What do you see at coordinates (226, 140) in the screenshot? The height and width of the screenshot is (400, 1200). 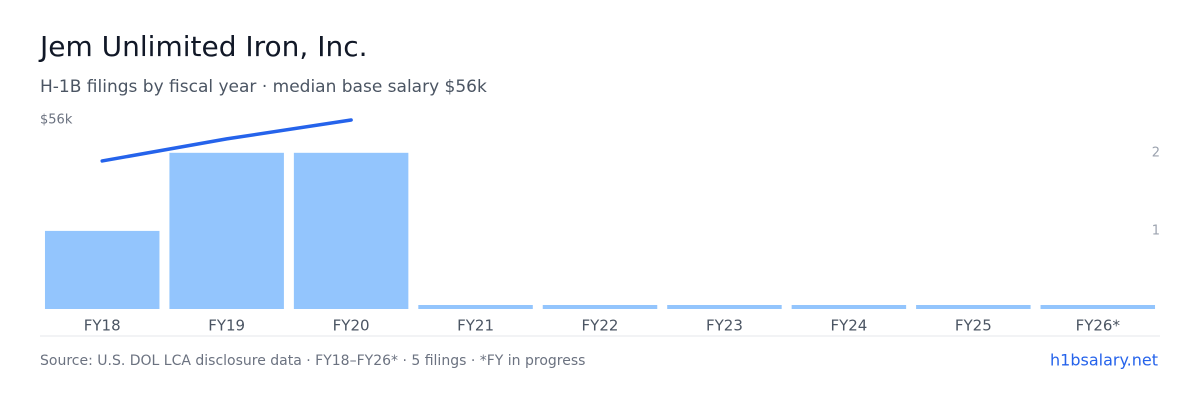 I see `salary-line` at bounding box center [226, 140].